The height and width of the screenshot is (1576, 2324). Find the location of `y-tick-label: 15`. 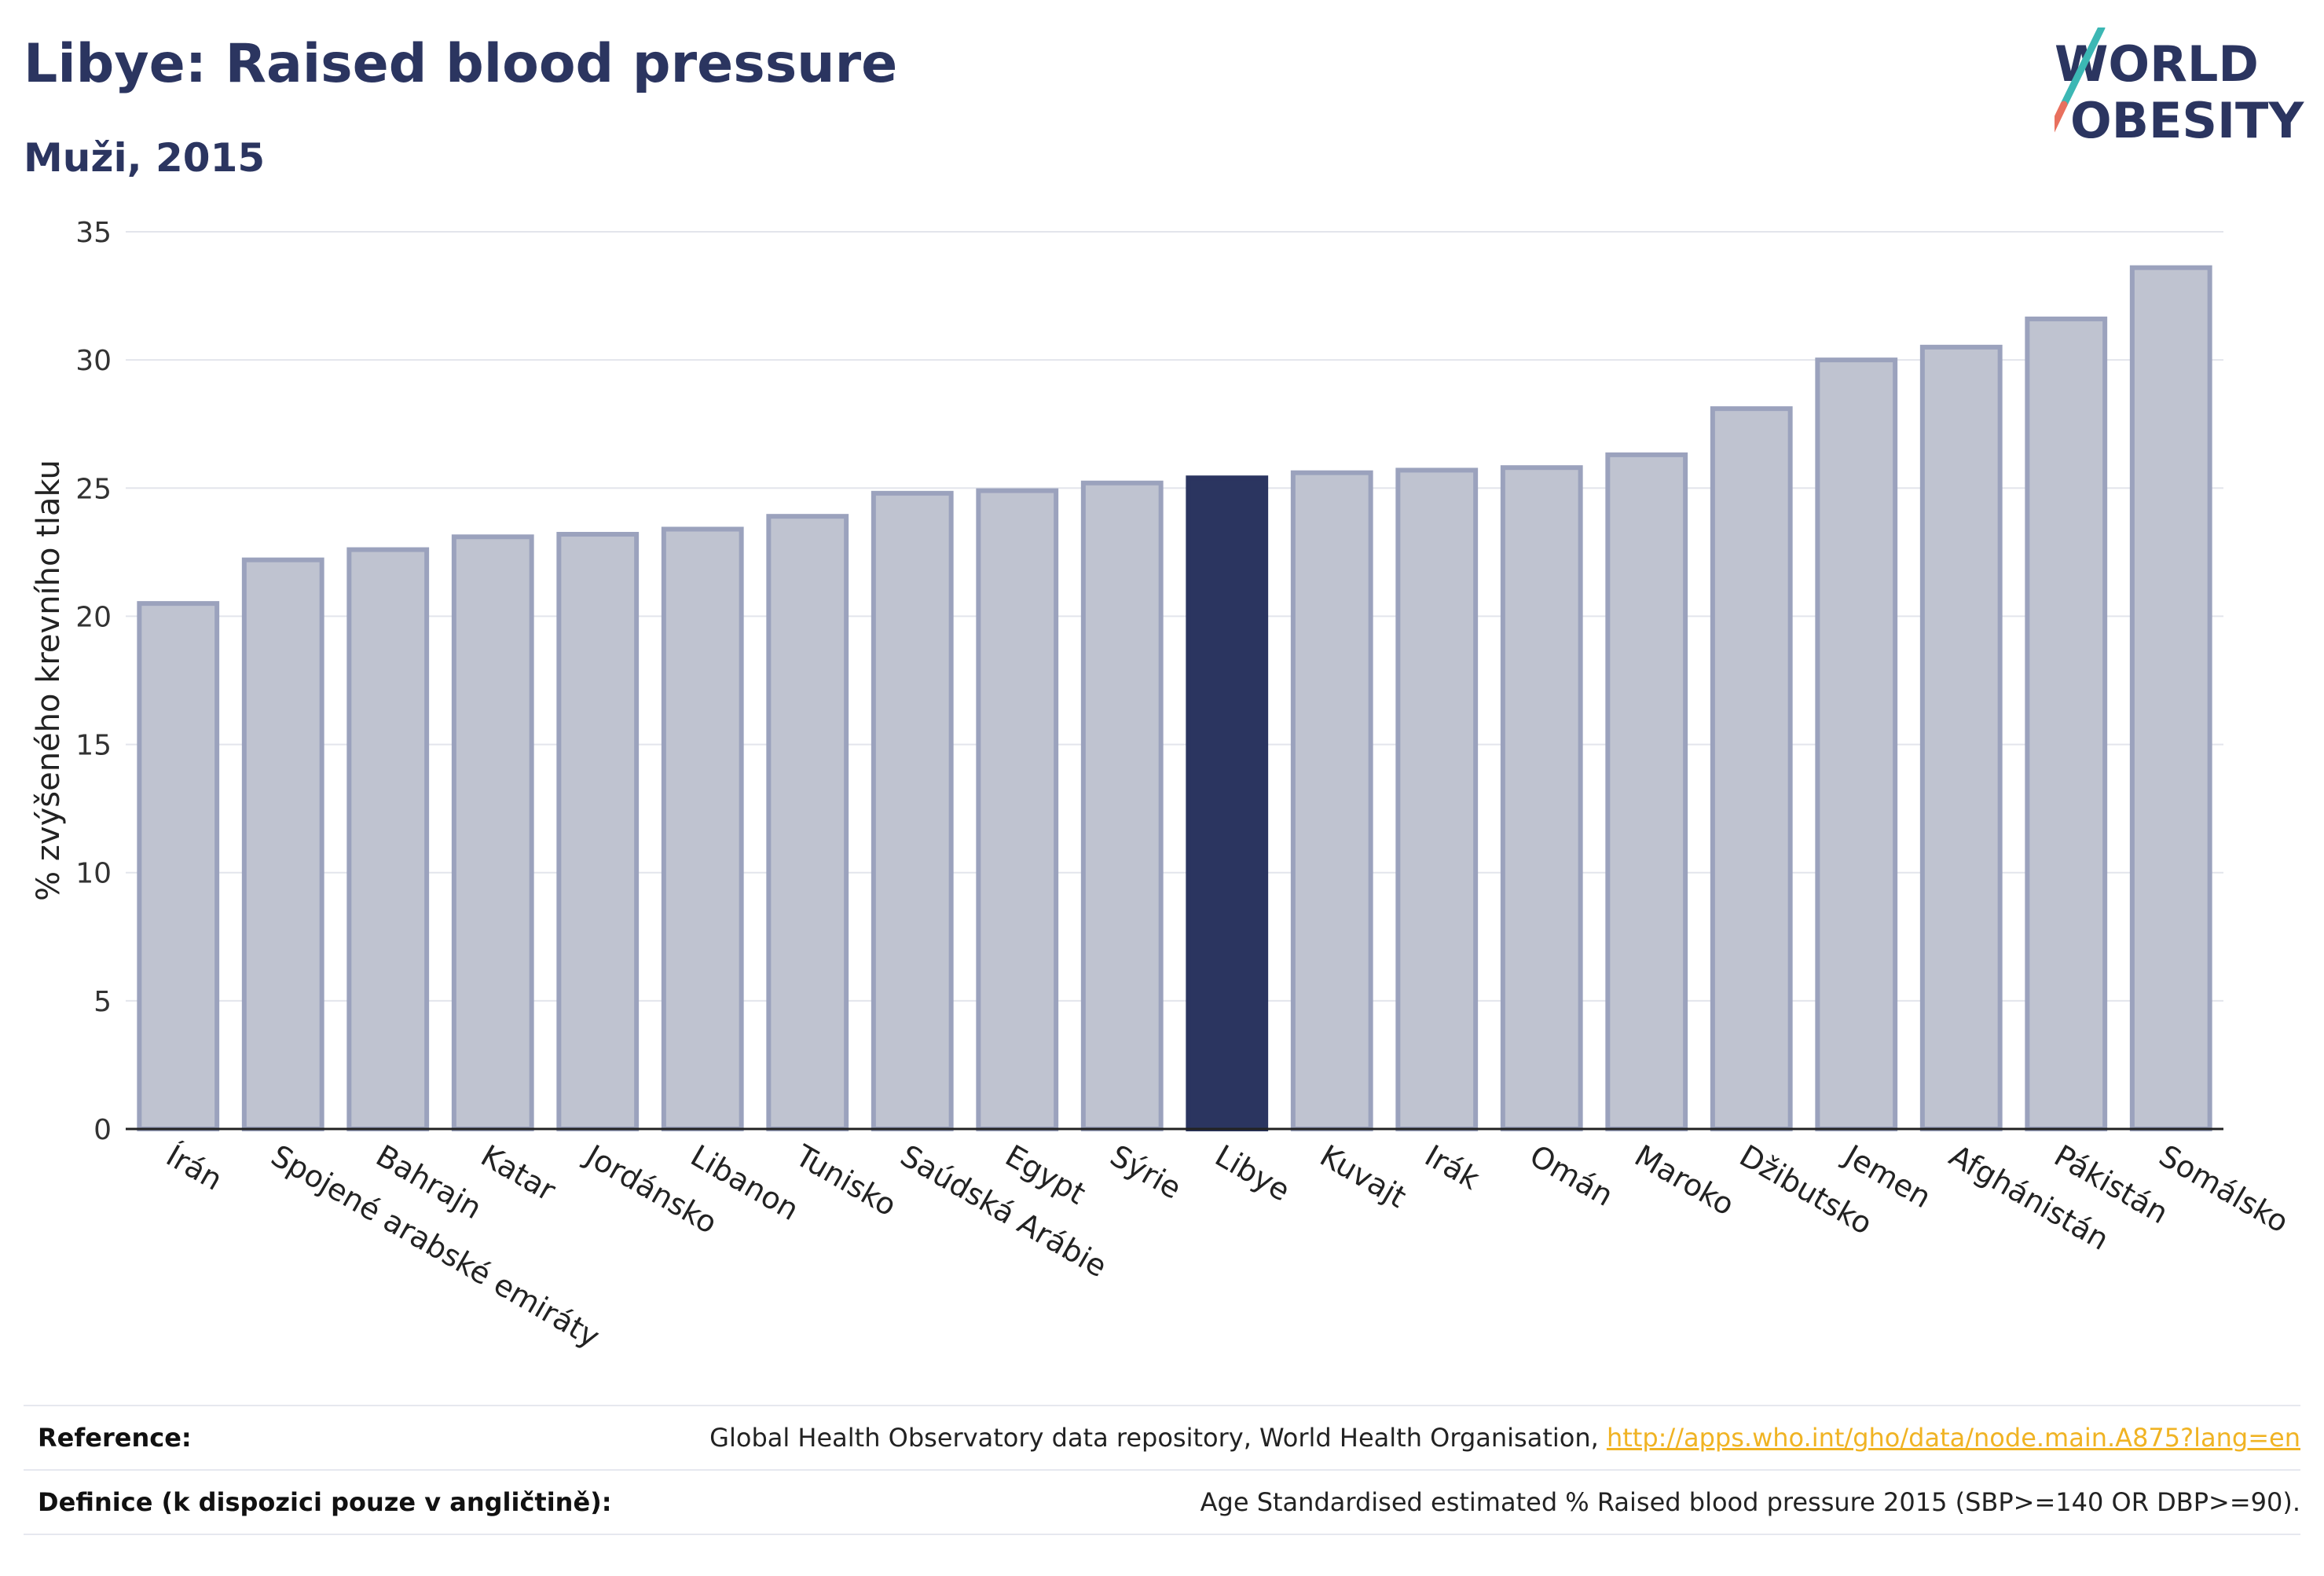

y-tick-label: 15 is located at coordinates (93, 746).